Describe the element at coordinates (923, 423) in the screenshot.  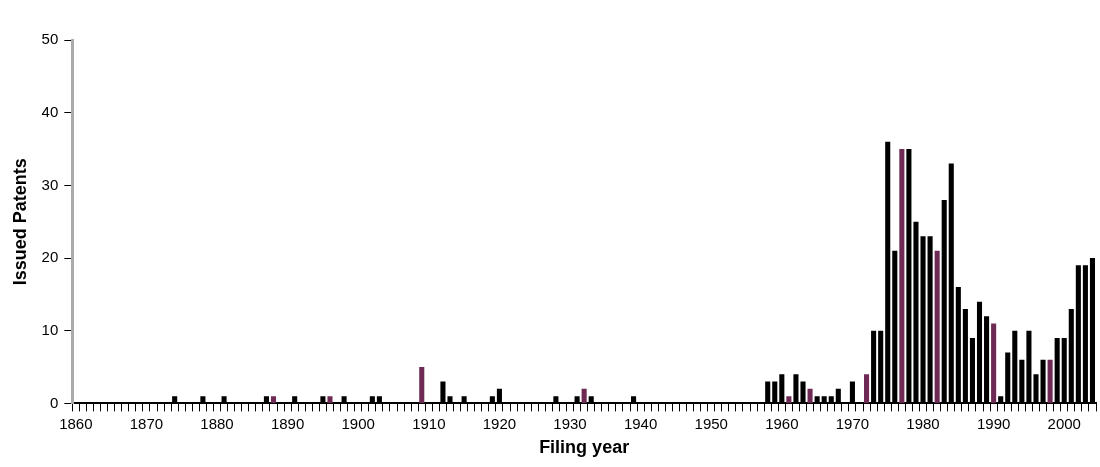
I see `x-tick-label: 1980` at that location.